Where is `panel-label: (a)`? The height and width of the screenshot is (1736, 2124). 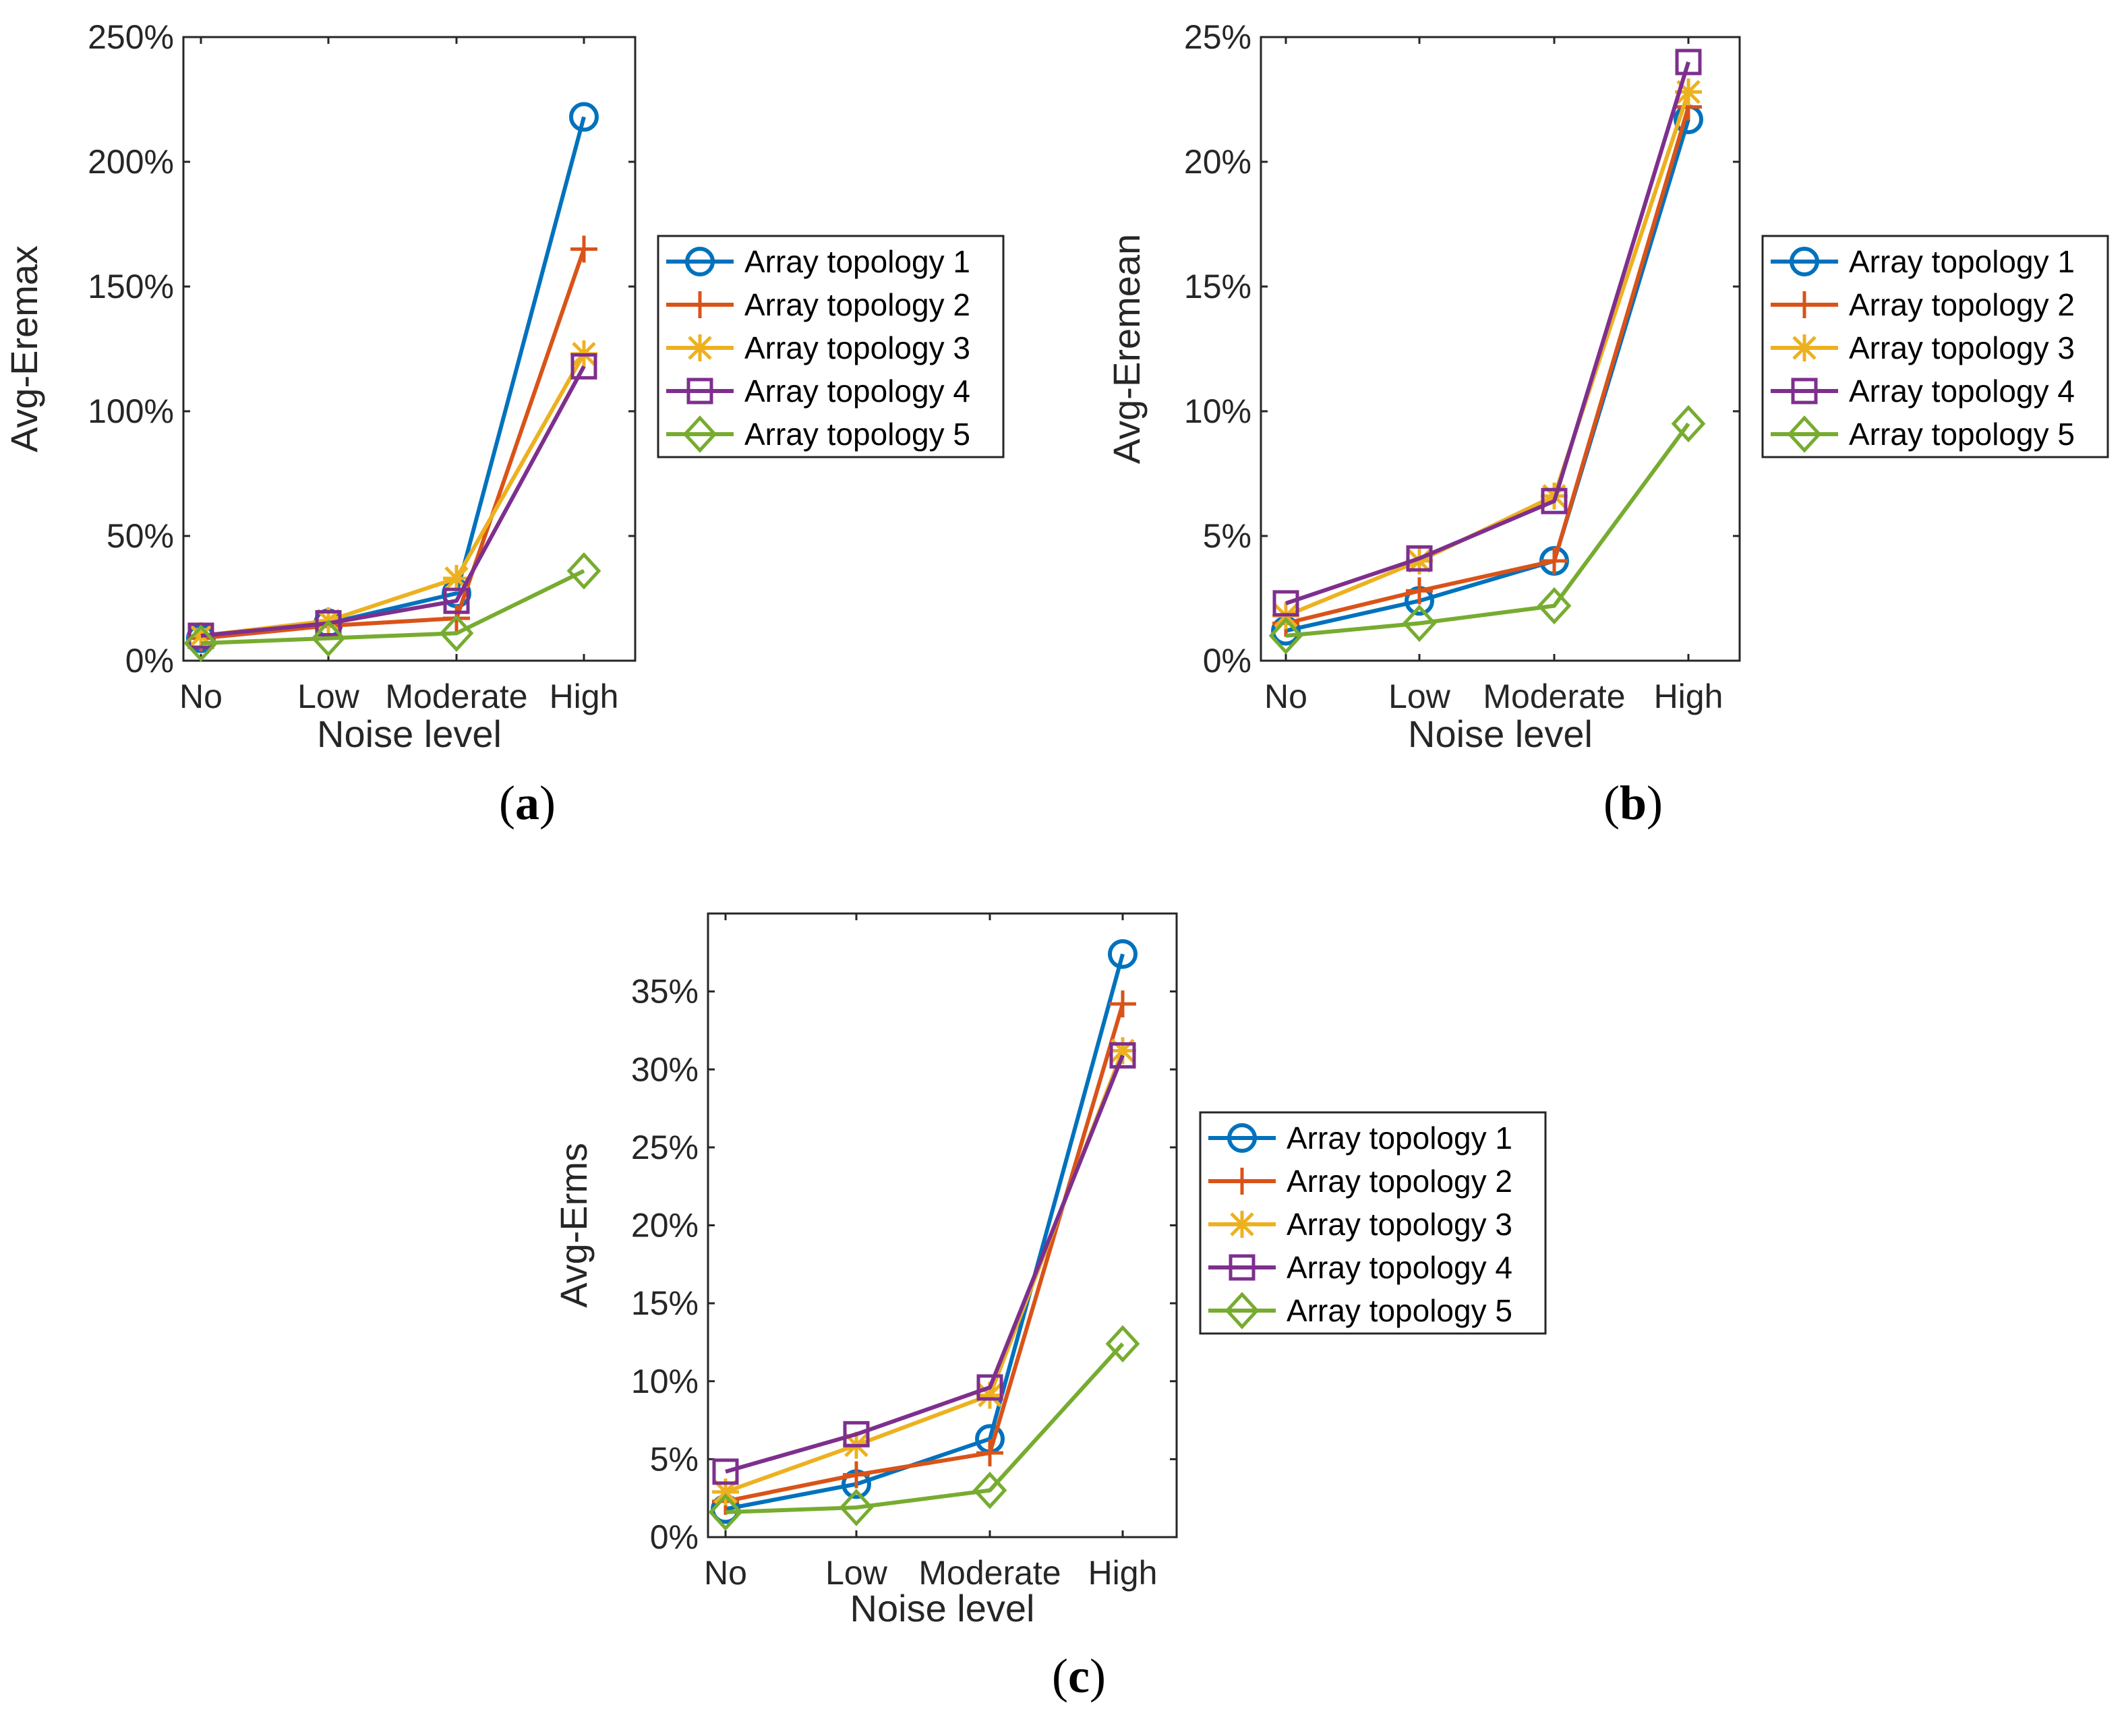
panel-label: (a) is located at coordinates (527, 803).